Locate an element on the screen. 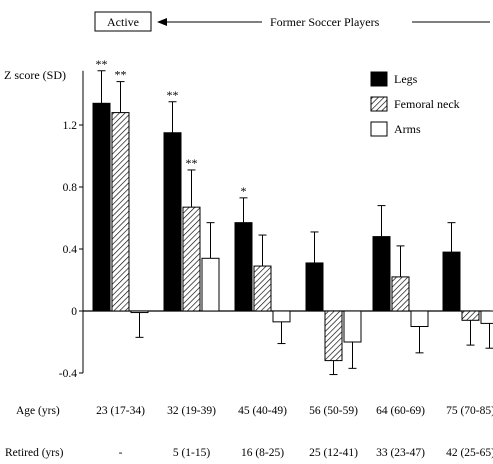 The image size is (493, 464). active-label: Active is located at coordinates (123, 22).